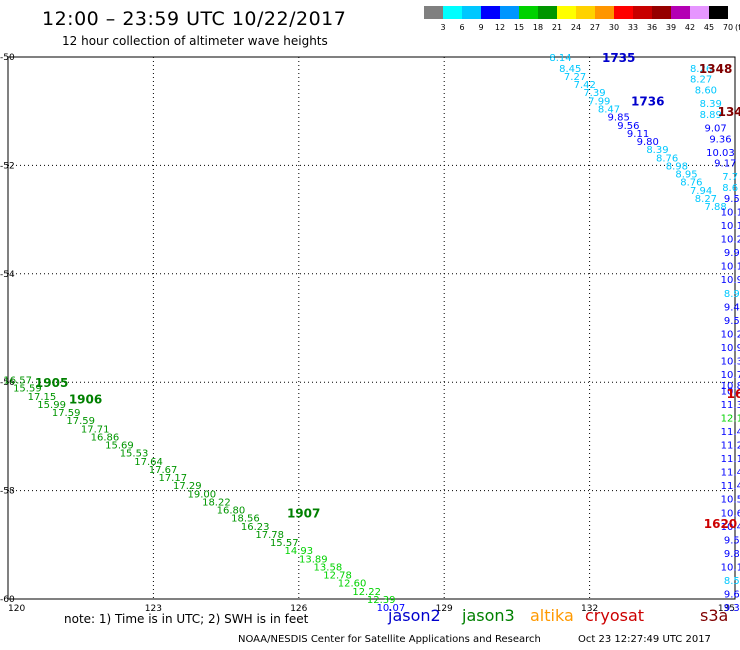  Describe the element at coordinates (737, 27) in the screenshot. I see `color-scale-unit: (ft)` at that location.